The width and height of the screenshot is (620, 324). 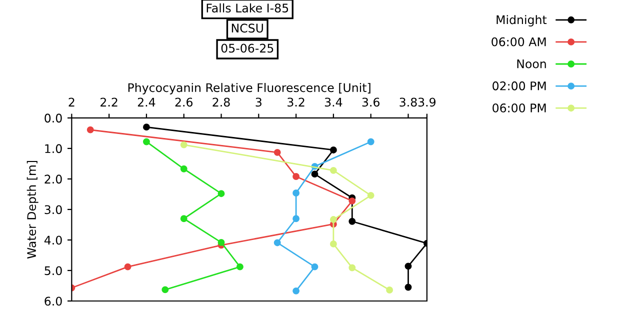 What do you see at coordinates (53, 179) in the screenshot?
I see `y-tick-label: 2.0` at bounding box center [53, 179].